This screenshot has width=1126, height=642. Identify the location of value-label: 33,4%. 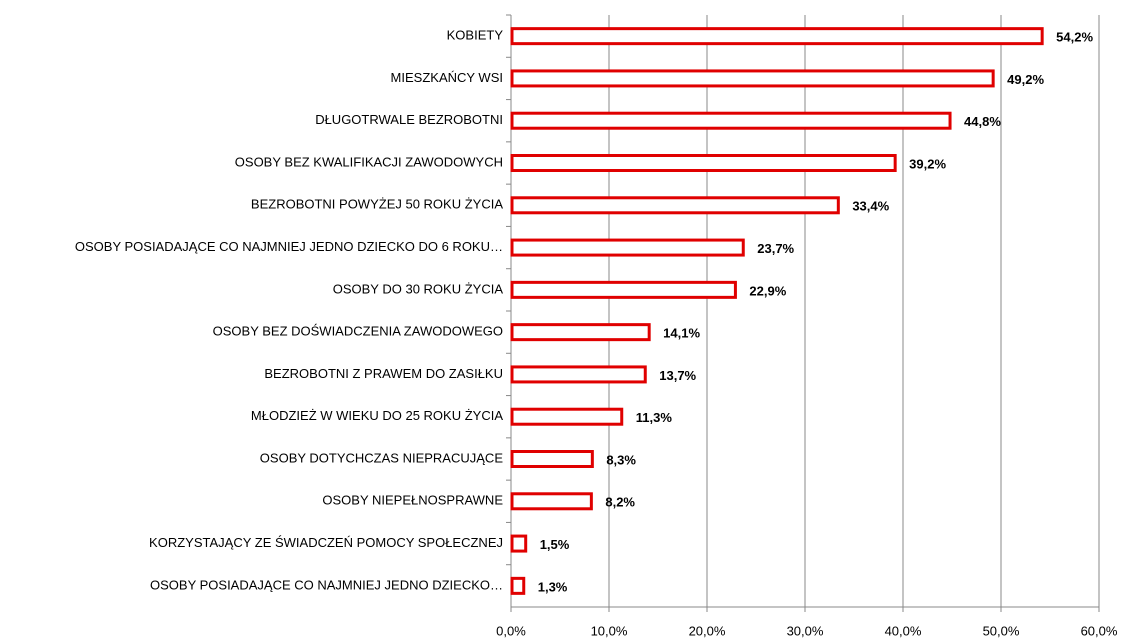
(870, 206).